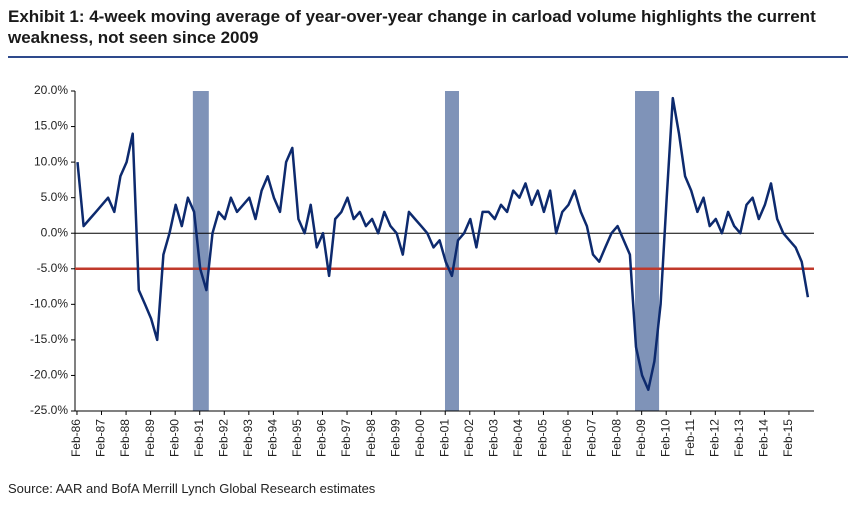  What do you see at coordinates (764, 438) in the screenshot?
I see `x-tick-label: Feb-14` at bounding box center [764, 438].